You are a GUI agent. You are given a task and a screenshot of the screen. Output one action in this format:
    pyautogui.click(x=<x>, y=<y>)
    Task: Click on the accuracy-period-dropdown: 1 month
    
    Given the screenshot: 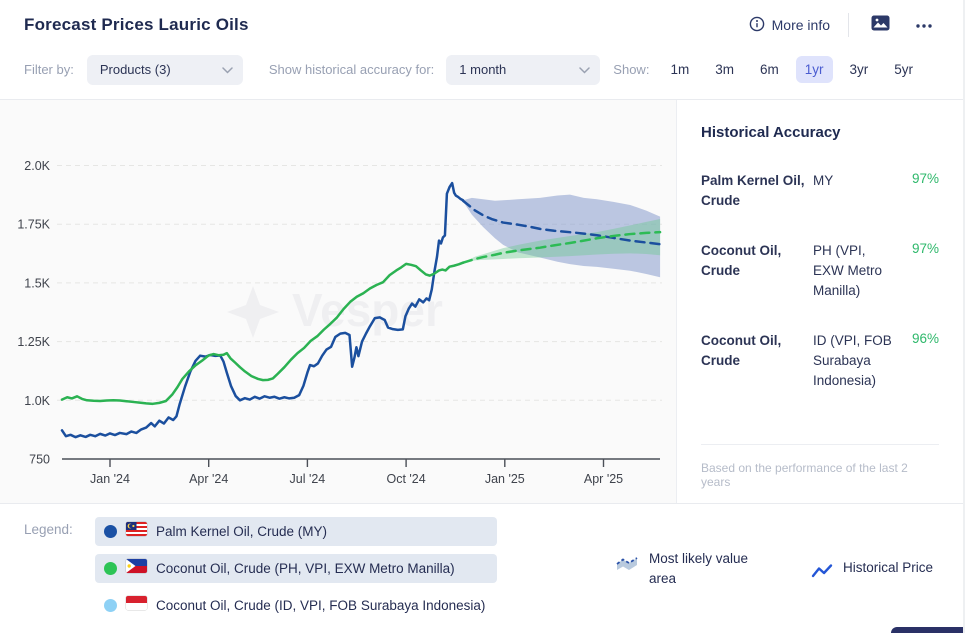 What is the action you would take?
    pyautogui.click(x=523, y=69)
    